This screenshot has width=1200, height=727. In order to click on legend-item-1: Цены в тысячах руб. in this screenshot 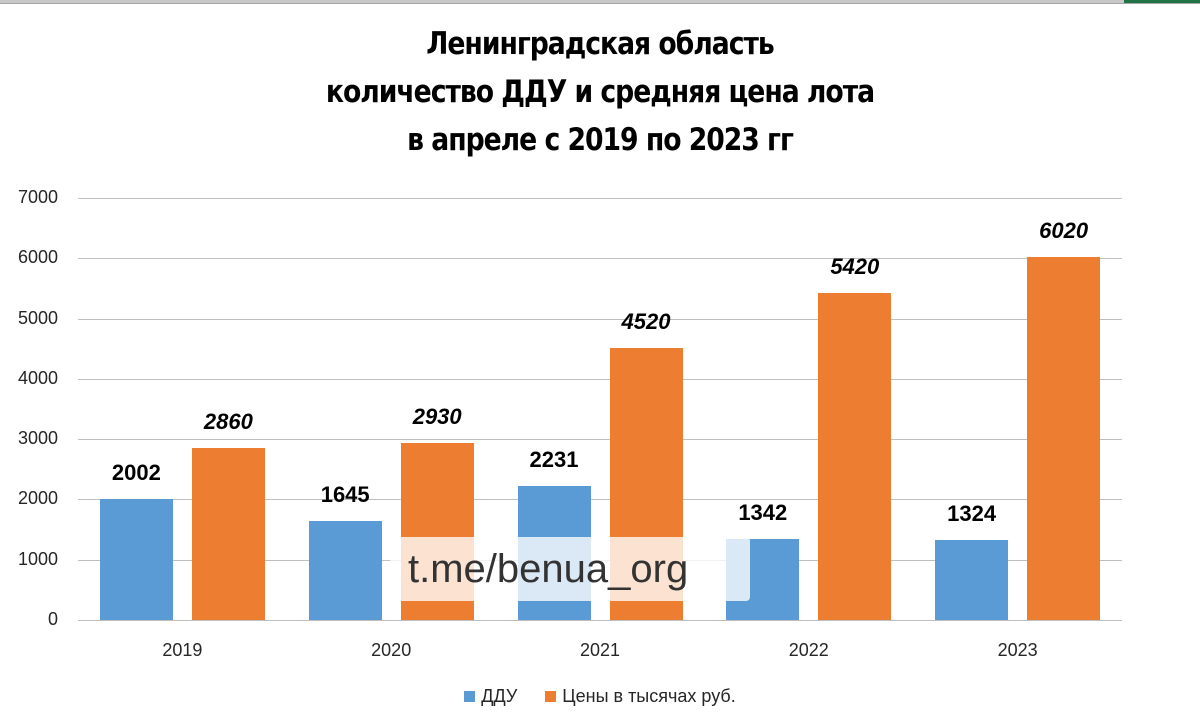, I will do `click(640, 696)`.